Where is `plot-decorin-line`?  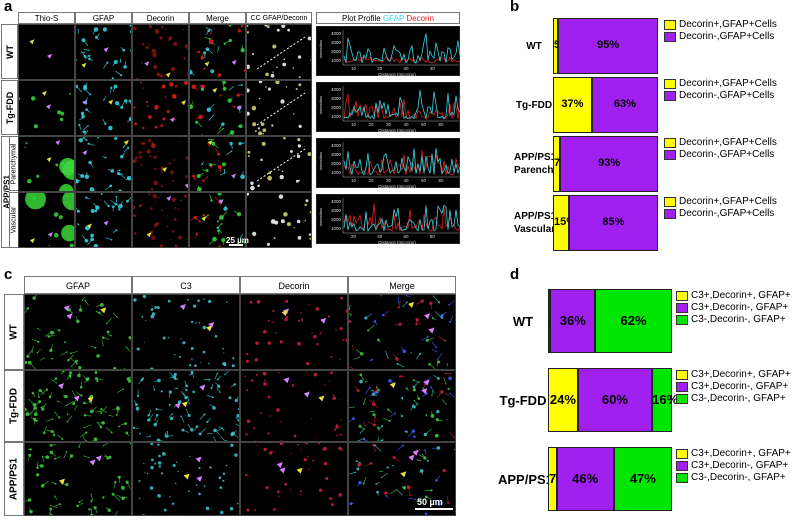 plot-decorin-line is located at coordinates (402, 106).